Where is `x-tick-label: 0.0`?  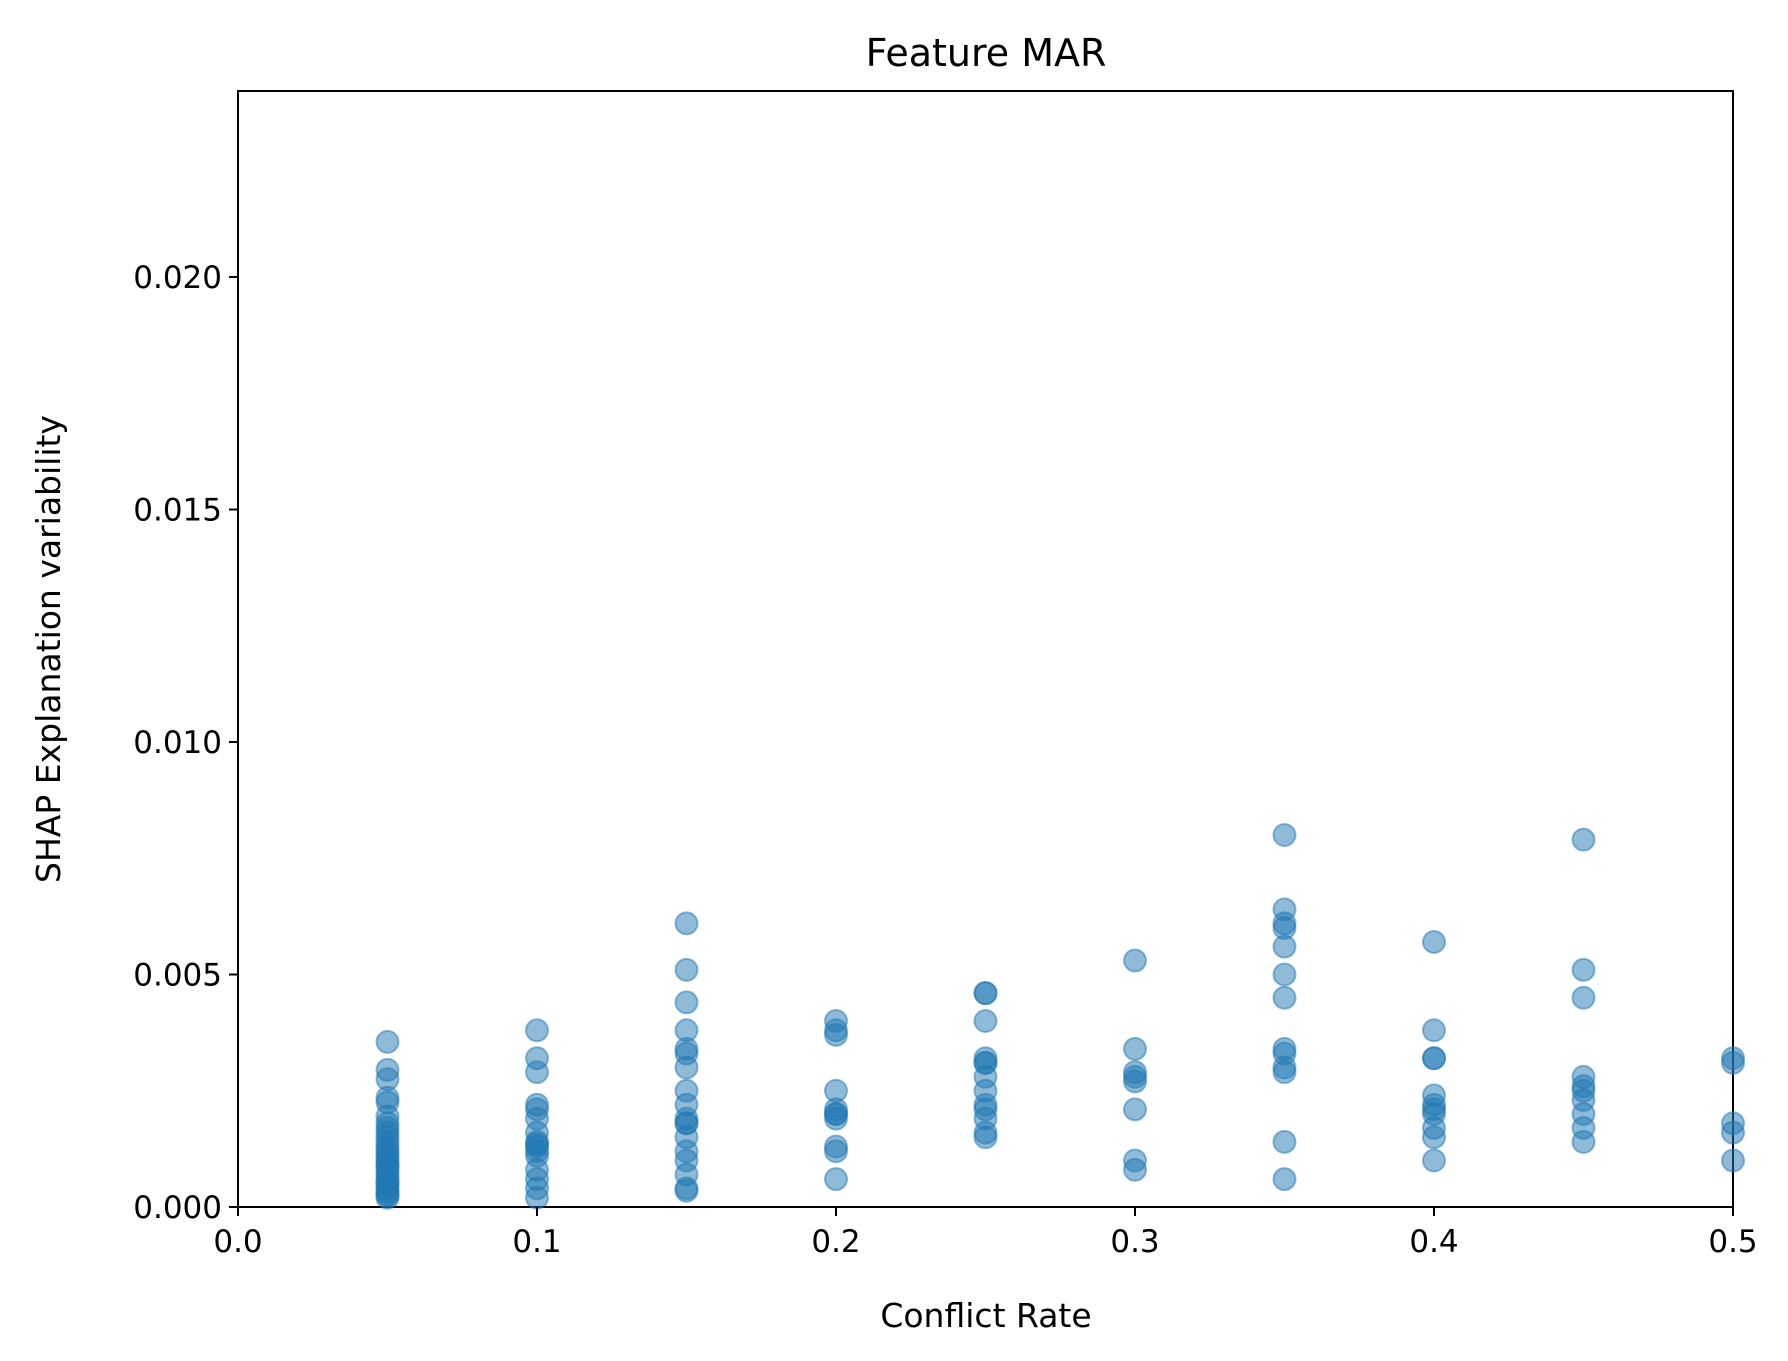
x-tick-label: 0.0 is located at coordinates (237, 1242).